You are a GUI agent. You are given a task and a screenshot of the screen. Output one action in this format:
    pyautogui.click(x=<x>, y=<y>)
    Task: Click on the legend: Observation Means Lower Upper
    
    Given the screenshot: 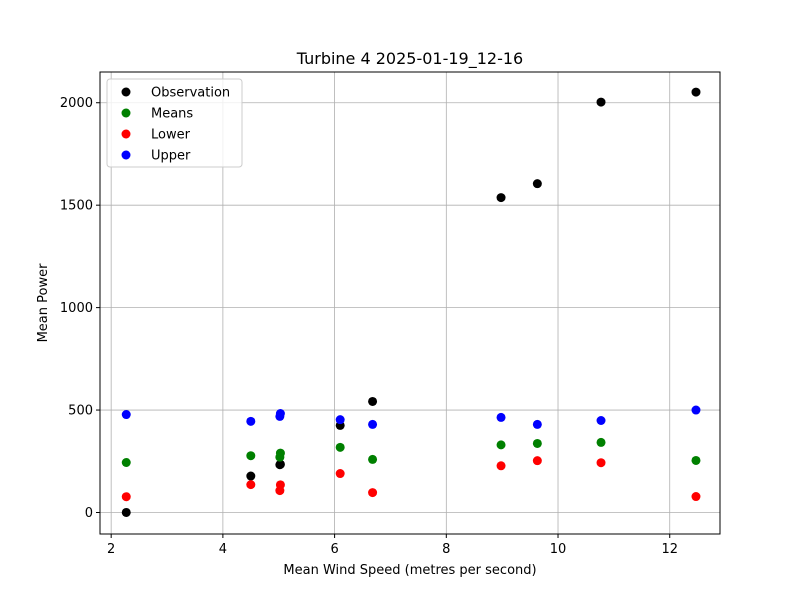 What is the action you would take?
    pyautogui.click(x=174, y=123)
    